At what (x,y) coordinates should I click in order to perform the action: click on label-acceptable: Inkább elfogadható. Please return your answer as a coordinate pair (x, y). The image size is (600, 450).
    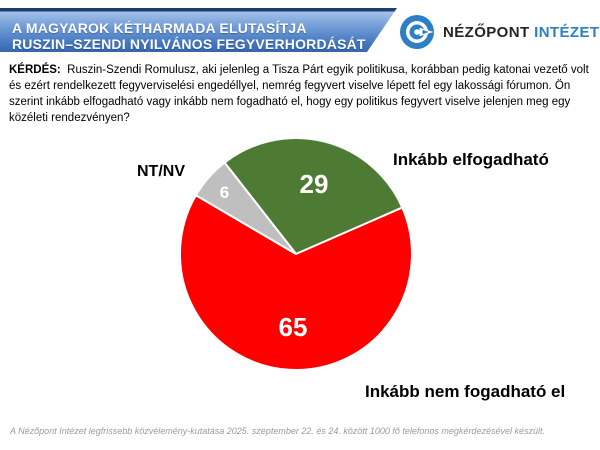
    Looking at the image, I should click on (471, 159).